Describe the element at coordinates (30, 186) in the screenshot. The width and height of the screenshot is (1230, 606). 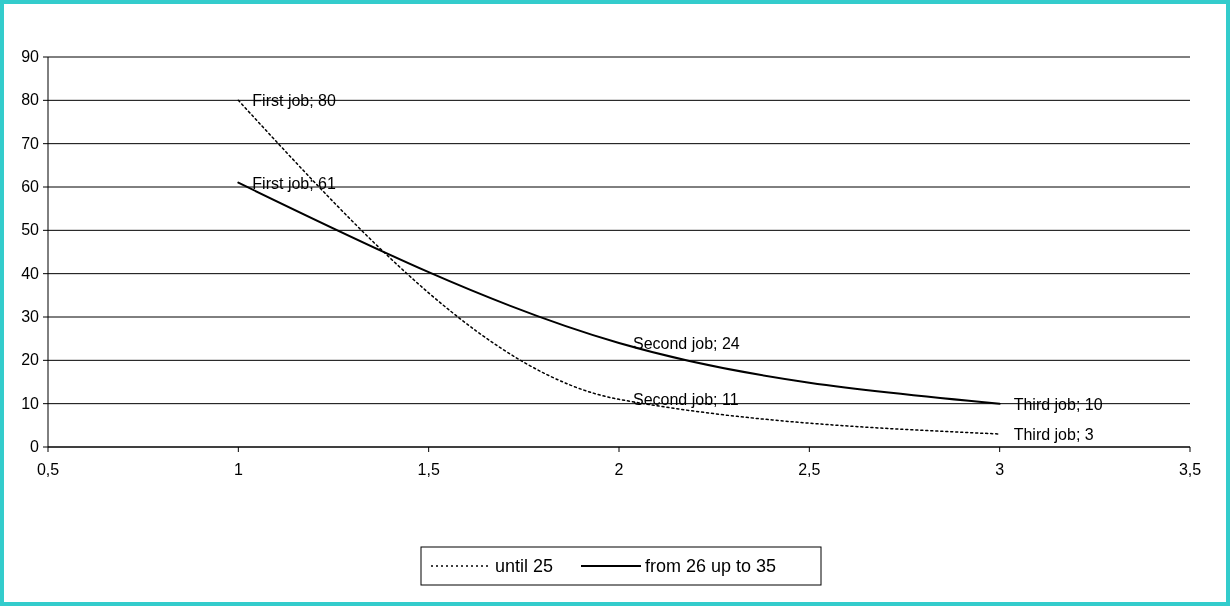
I see `y-tick-label: 60` at that location.